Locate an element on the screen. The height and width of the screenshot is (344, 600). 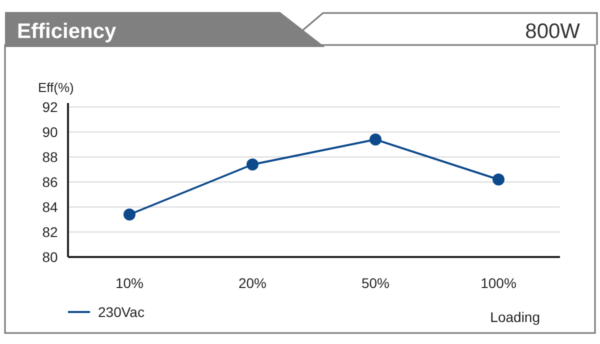
x-tick-label: 50% is located at coordinates (375, 283).